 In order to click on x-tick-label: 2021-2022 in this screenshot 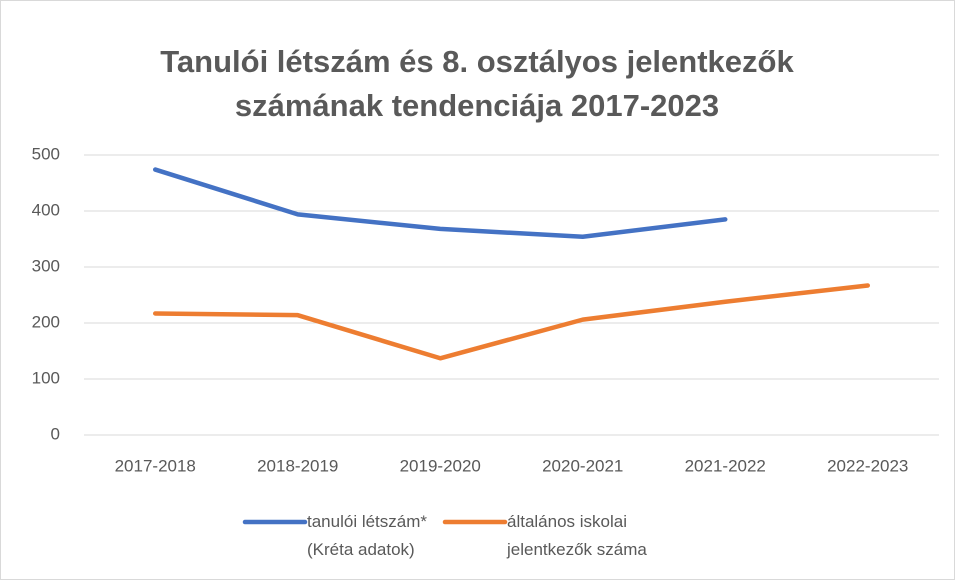, I will do `click(725, 465)`.